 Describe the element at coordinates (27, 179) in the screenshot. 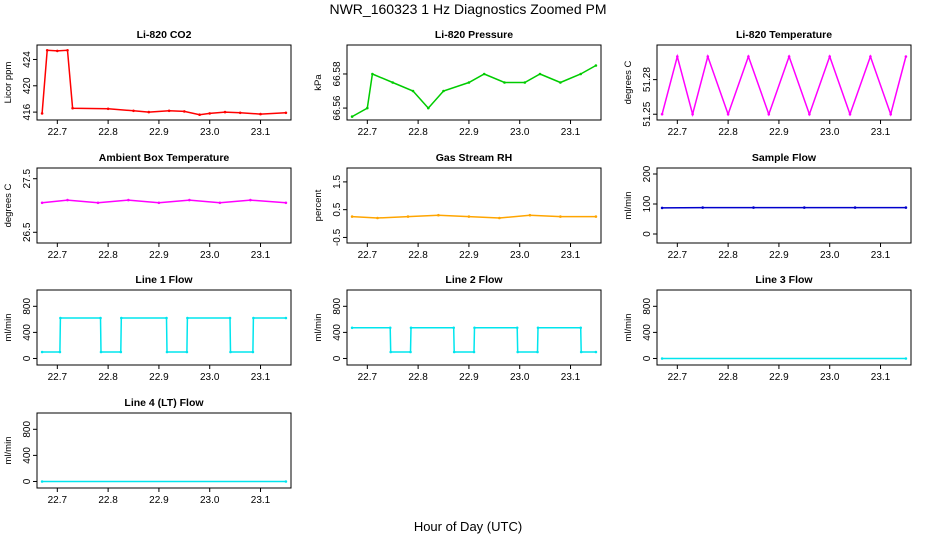

I see `y-tick-label: 27.5` at that location.